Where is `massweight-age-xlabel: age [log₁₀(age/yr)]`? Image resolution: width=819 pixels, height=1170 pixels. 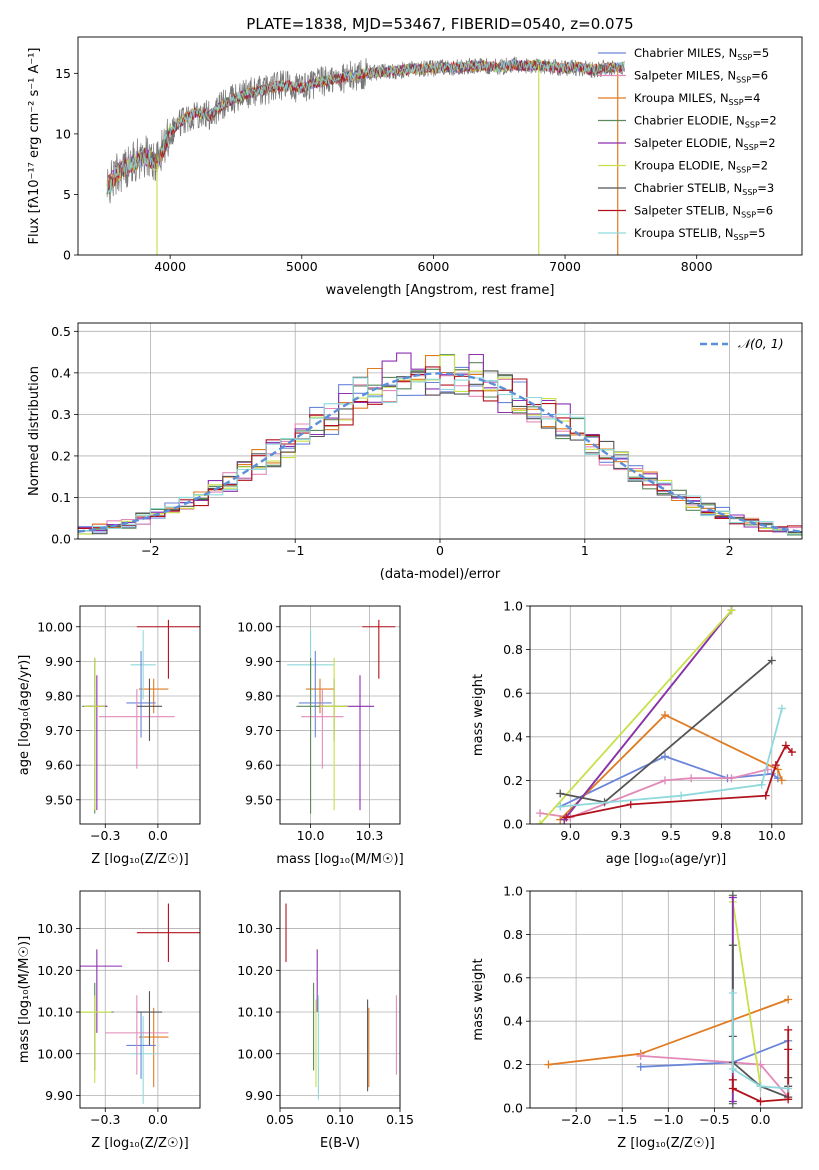
massweight-age-xlabel: age [log₁₀(age/yr)] is located at coordinates (666, 859).